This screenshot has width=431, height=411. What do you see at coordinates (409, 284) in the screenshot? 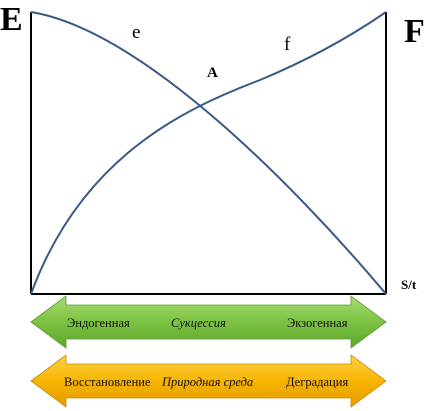
I see `x-axis-label: S/t` at bounding box center [409, 284].